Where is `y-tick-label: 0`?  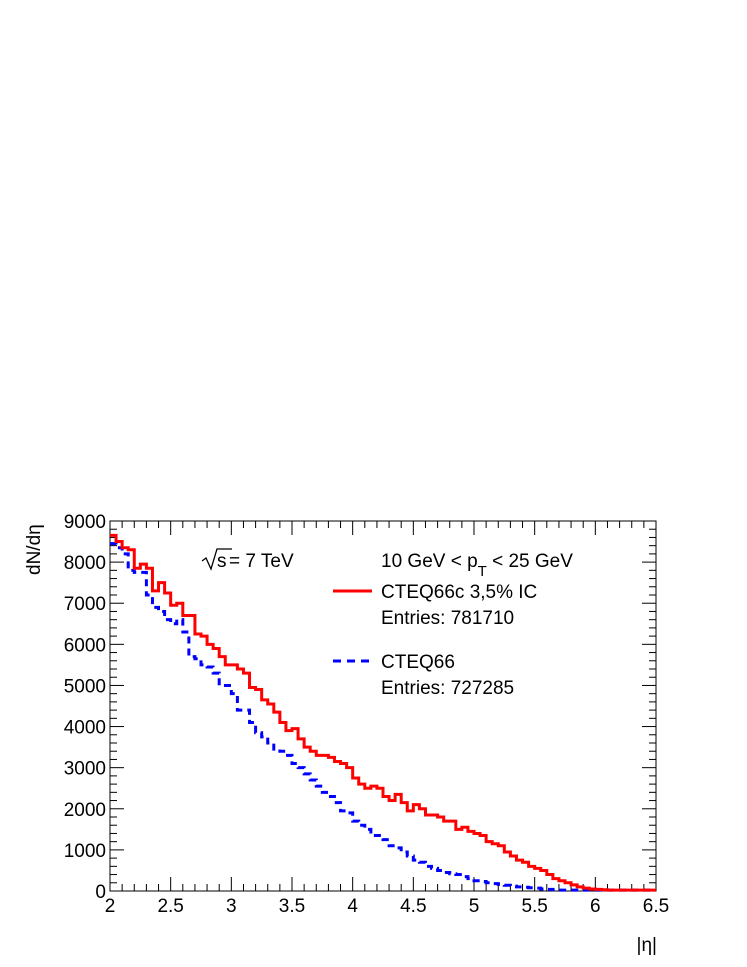
y-tick-label: 0 is located at coordinates (100, 892).